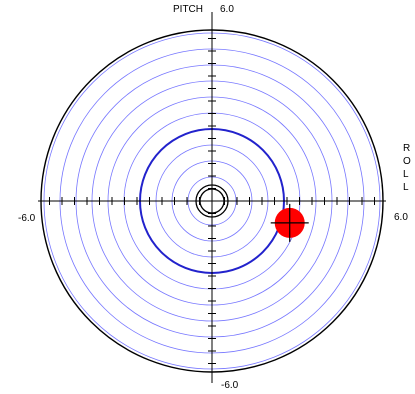 This screenshot has width=415, height=394. What do you see at coordinates (230, 385) in the screenshot?
I see `pitch-min-label: -6.0` at bounding box center [230, 385].